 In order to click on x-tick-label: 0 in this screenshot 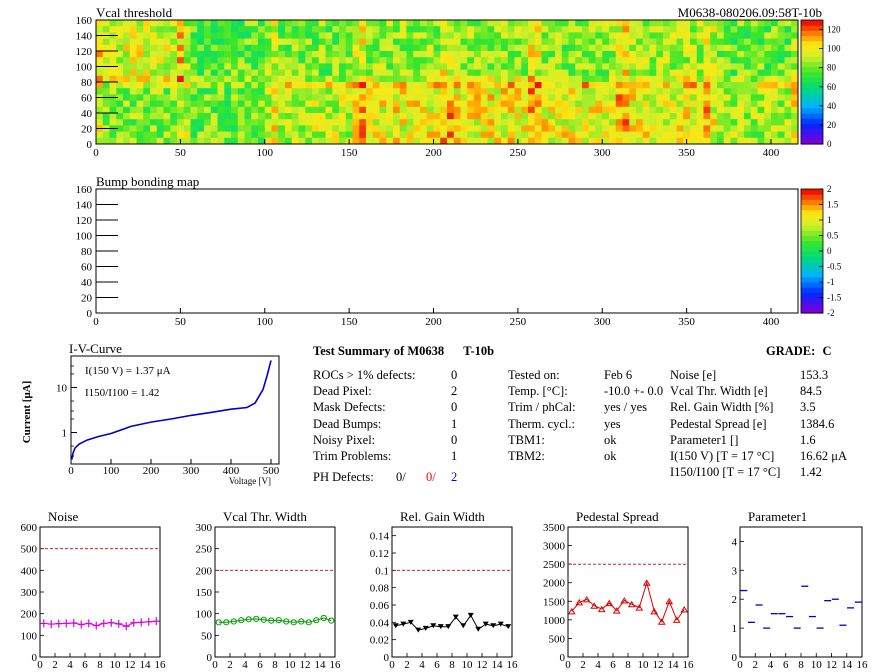, I will do `click(96, 322)`.